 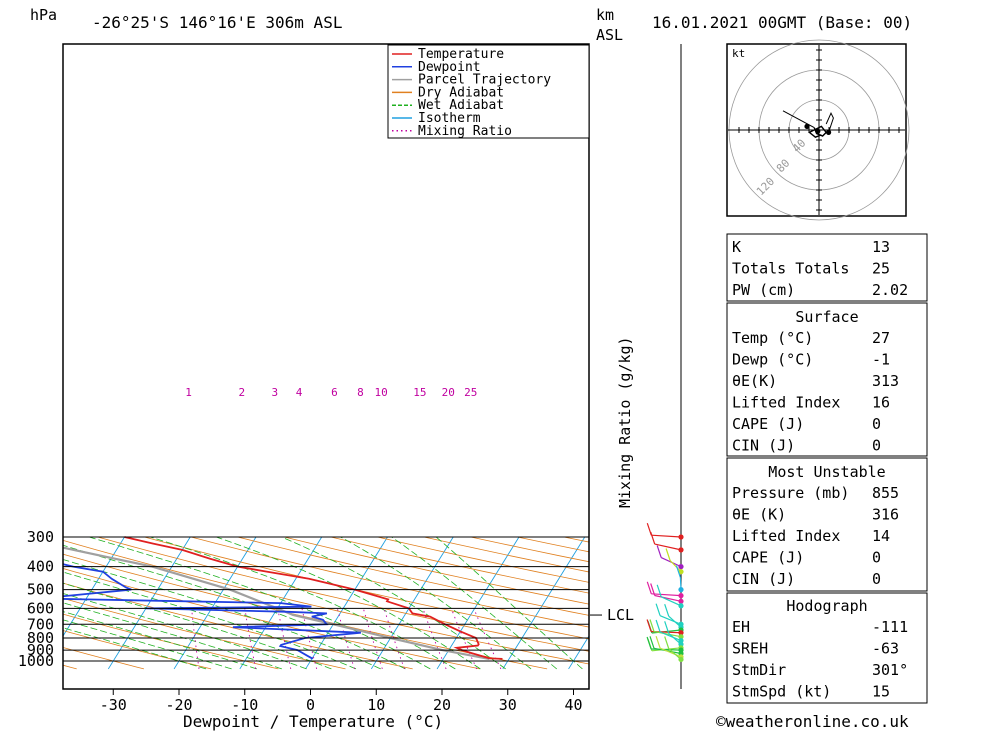 I want to click on pressure-tick-label: 300, so click(x=40, y=537).